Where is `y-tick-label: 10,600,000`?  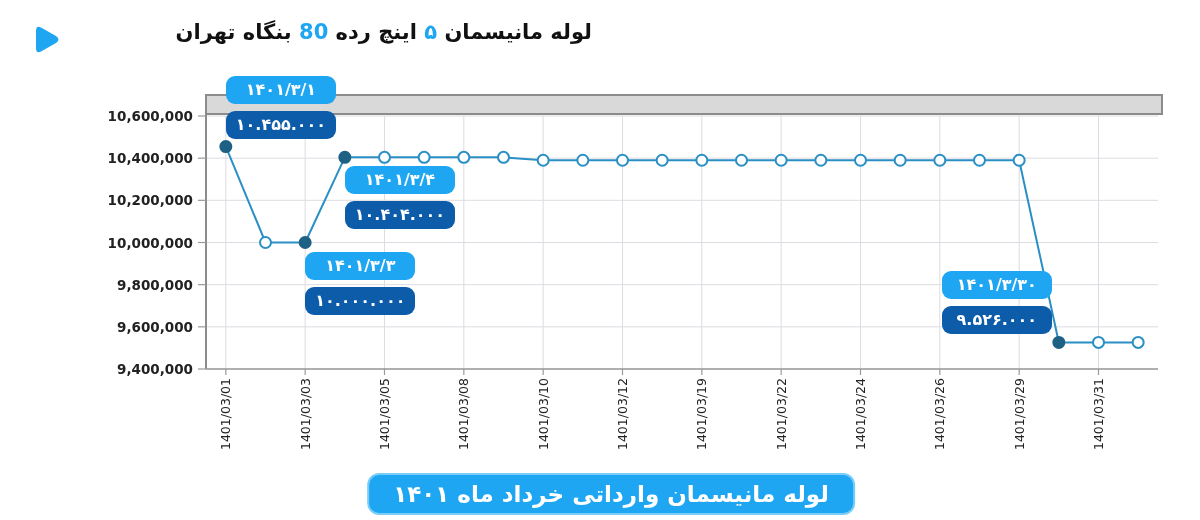 y-tick-label: 10,600,000 is located at coordinates (150, 116).